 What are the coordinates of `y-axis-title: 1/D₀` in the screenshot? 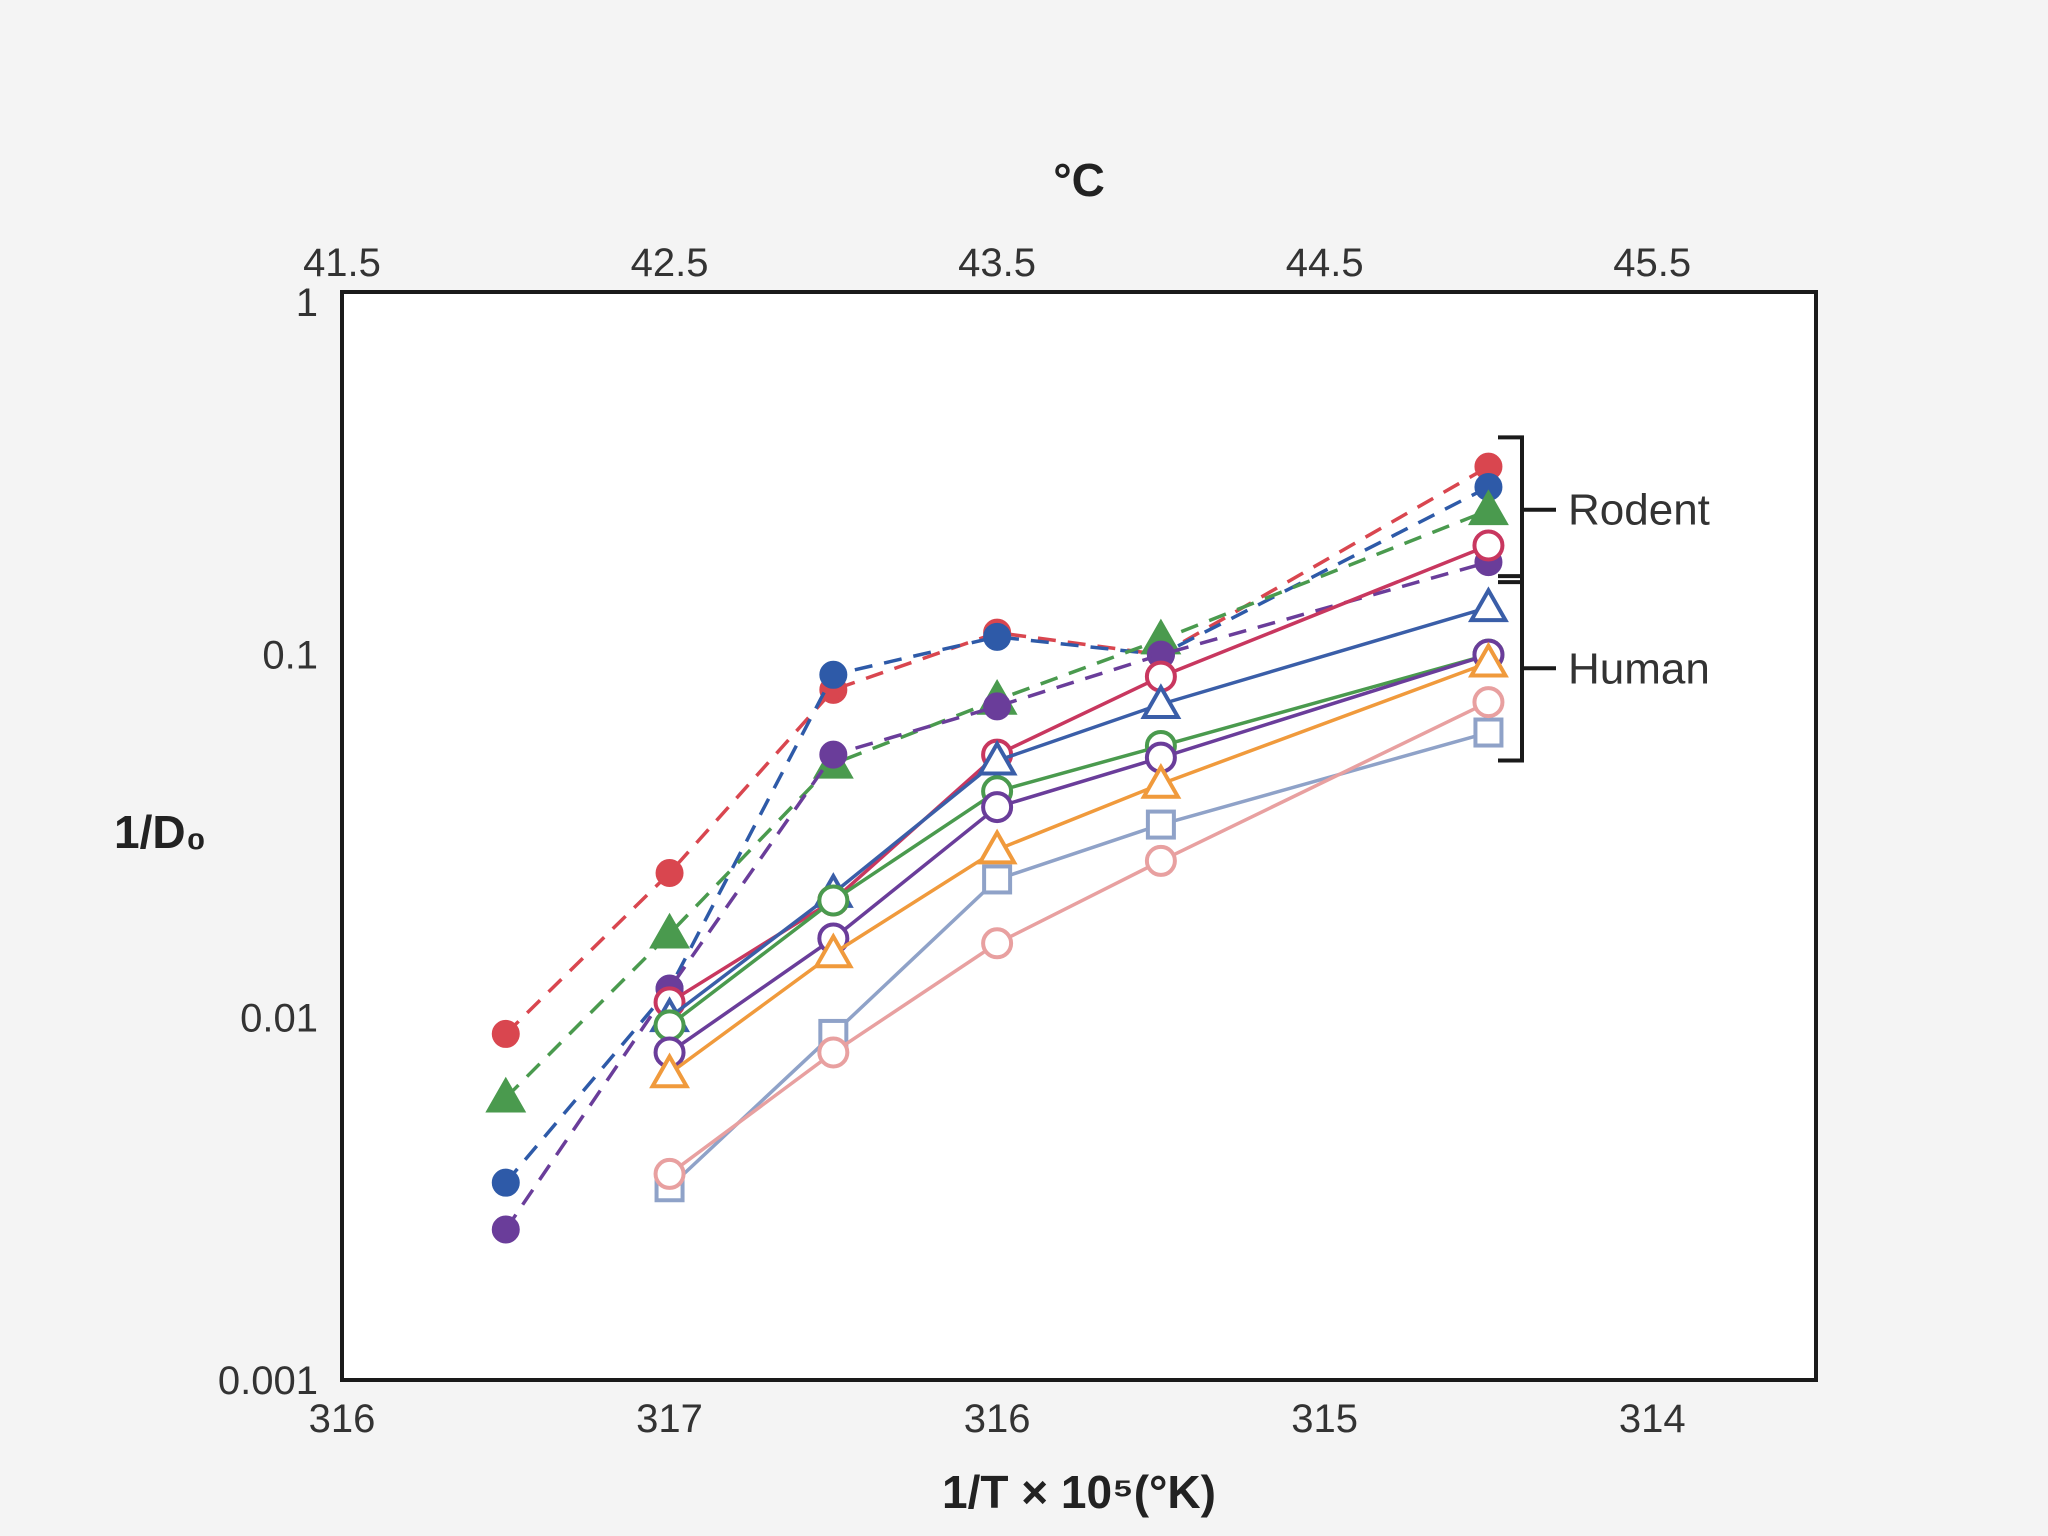 It's located at (160, 832).